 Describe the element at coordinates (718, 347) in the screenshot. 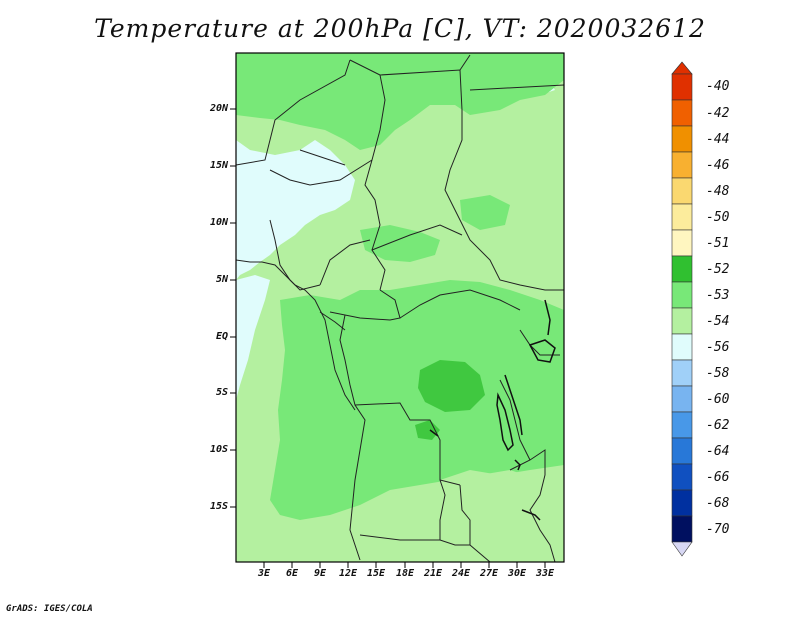

I see `colorbar-label: -56` at that location.